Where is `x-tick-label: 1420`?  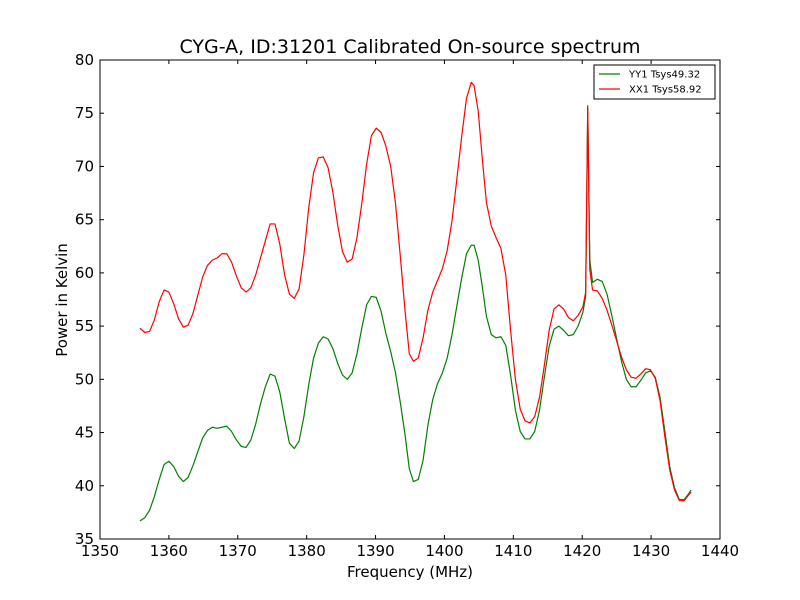 x-tick-label: 1420 is located at coordinates (582, 551).